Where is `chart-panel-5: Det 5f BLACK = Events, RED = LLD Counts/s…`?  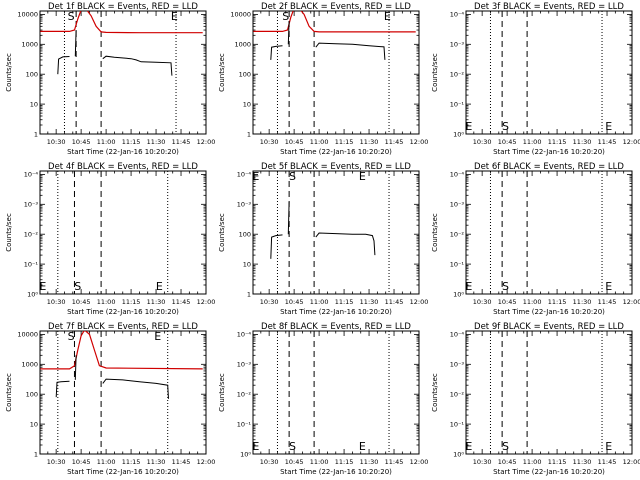 chart-panel-5: Det 5f BLACK = Events, RED = LLD Counts/s… is located at coordinates (323, 239).